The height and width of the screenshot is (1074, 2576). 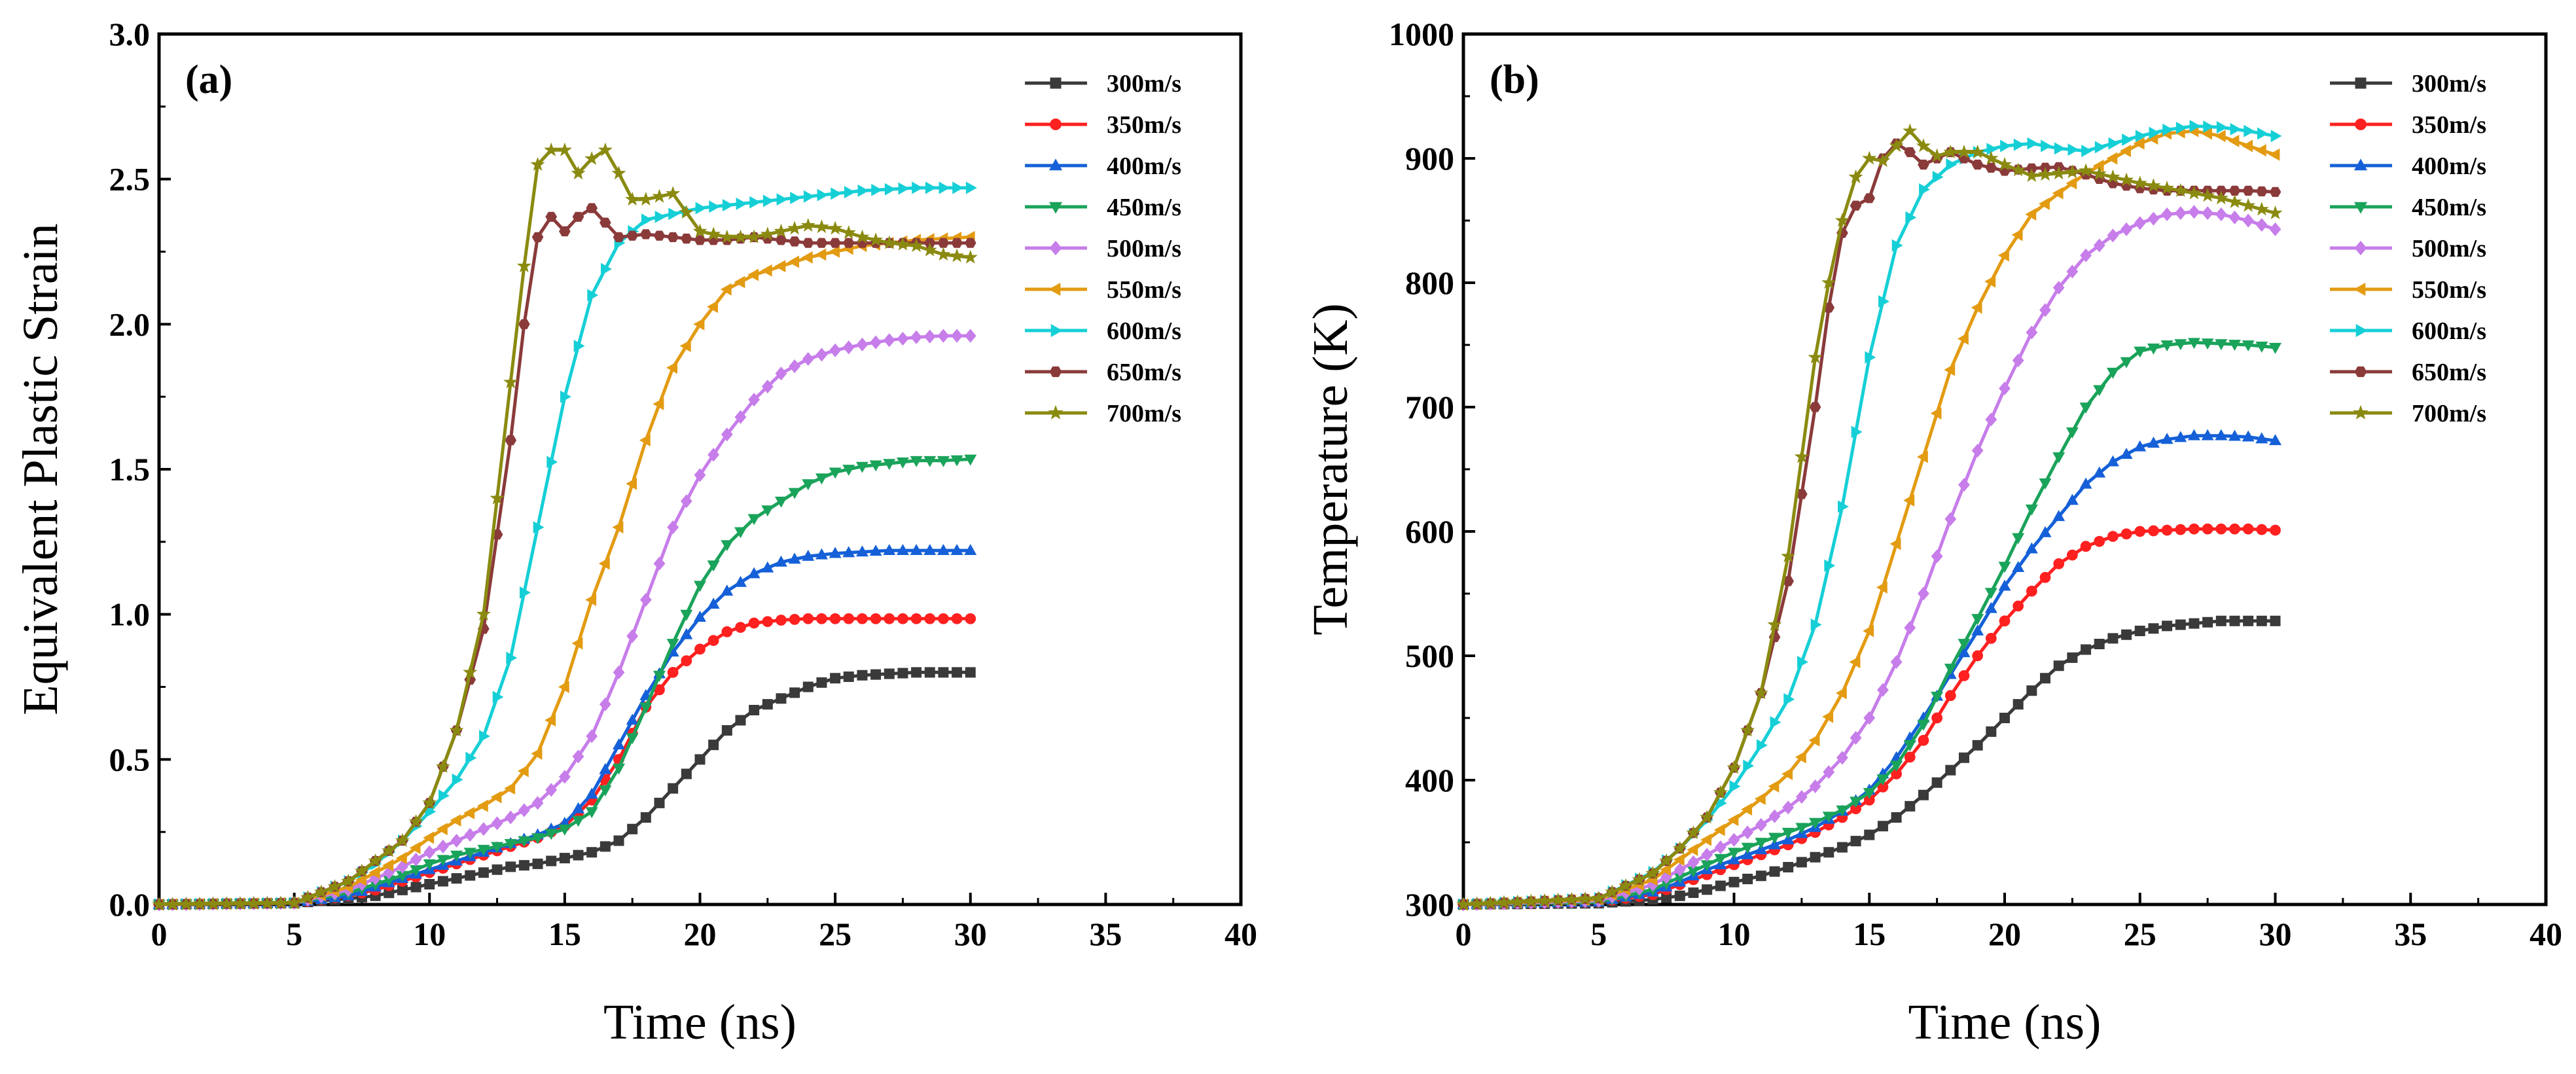 What do you see at coordinates (2449, 166) in the screenshot?
I see `legend-label: 400m/s` at bounding box center [2449, 166].